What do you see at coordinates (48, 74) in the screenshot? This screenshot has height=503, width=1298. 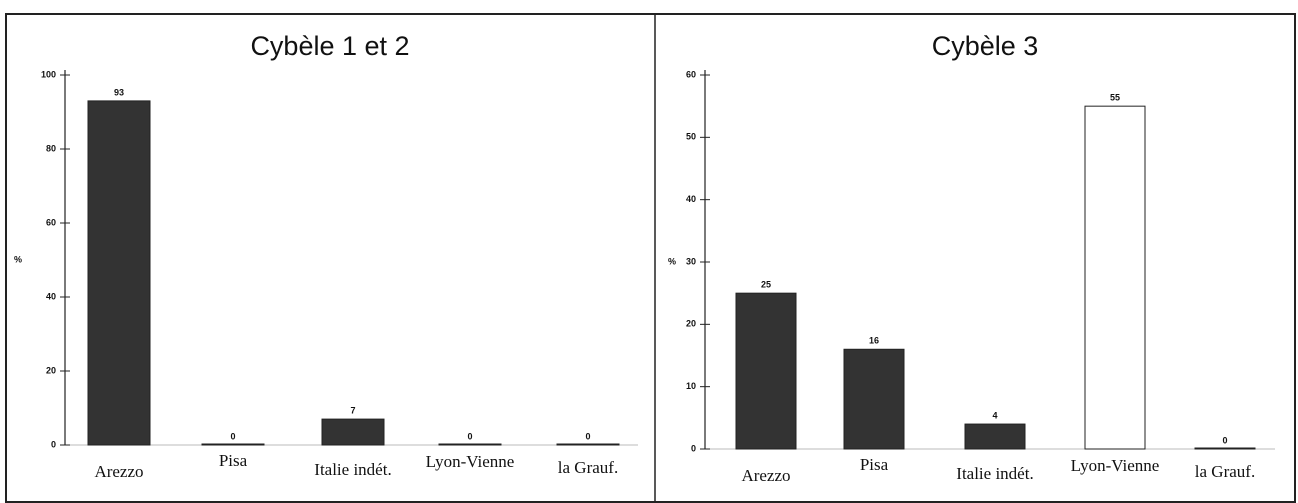 I see `y-tick-label: 100` at bounding box center [48, 74].